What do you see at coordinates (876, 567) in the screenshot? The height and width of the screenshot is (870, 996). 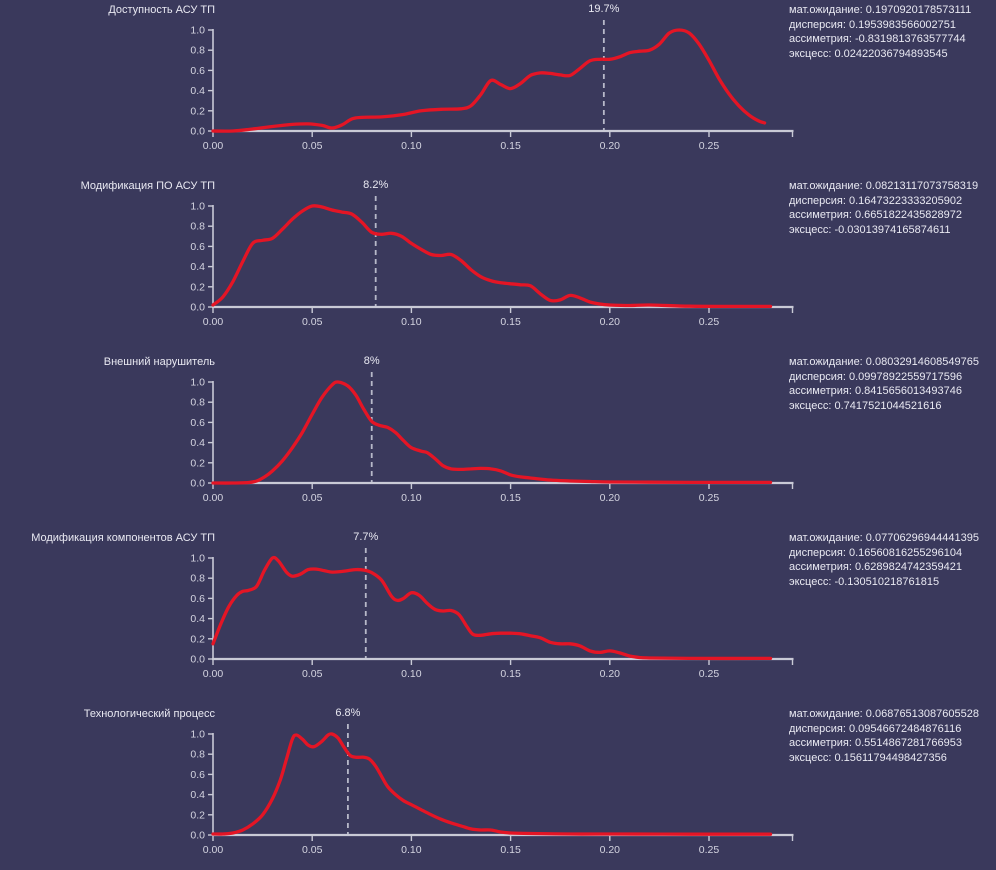 I see `stat-line: ассиметрия: 0.6289824742359421` at bounding box center [876, 567].